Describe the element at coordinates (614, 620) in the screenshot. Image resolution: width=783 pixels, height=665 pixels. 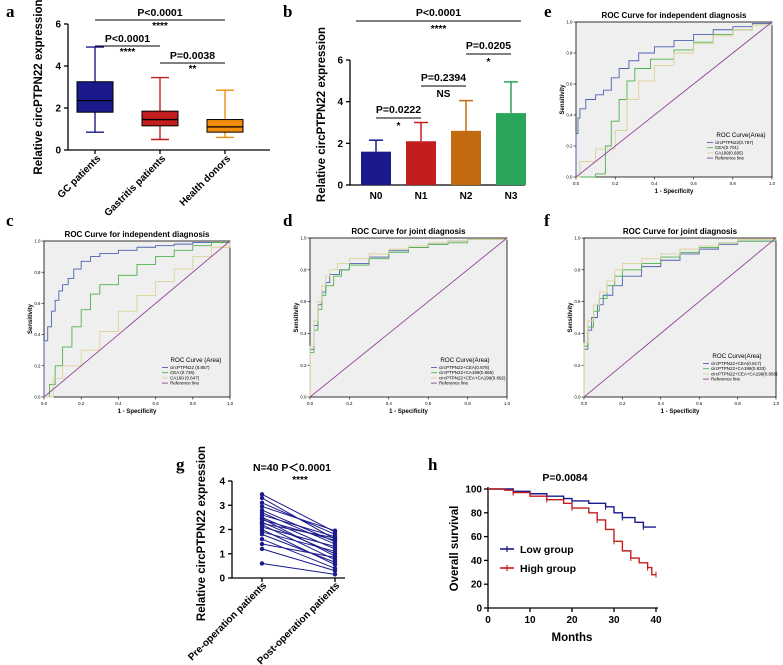
I see `x-tick-label: 30` at that location.